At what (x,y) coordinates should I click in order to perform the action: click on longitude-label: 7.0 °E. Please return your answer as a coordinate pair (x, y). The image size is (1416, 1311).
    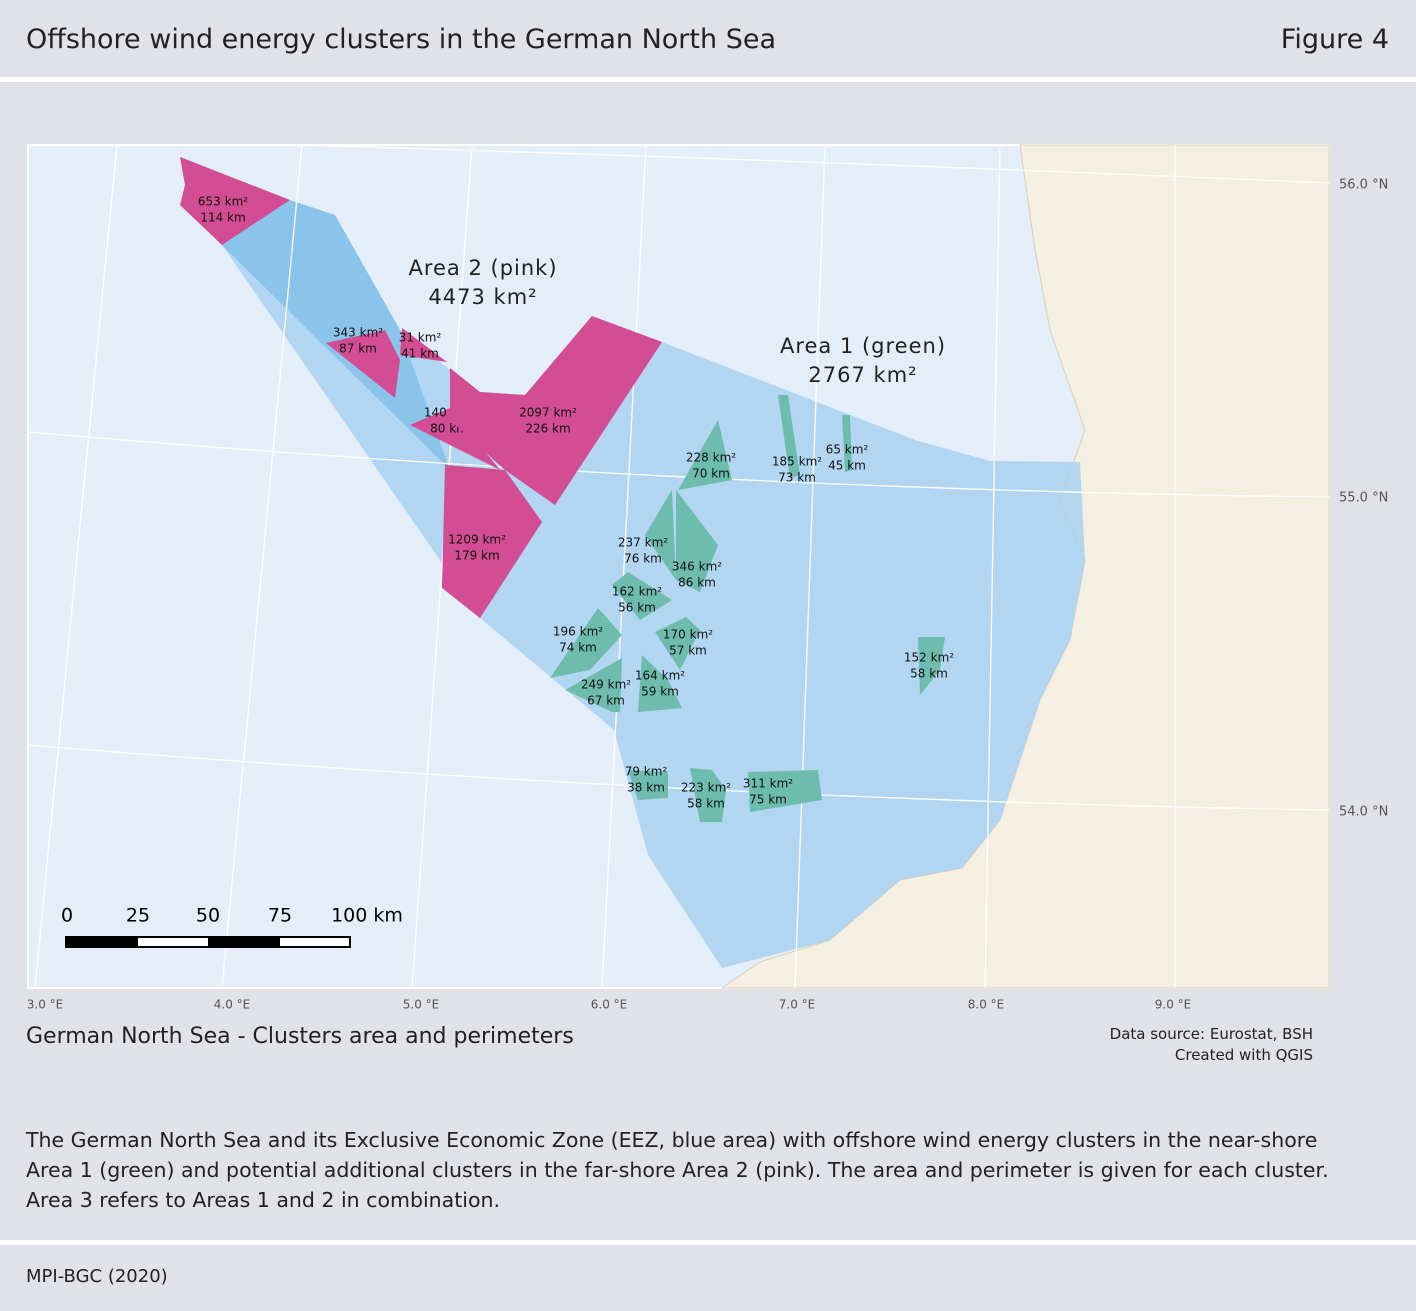
    Looking at the image, I should click on (797, 1005).